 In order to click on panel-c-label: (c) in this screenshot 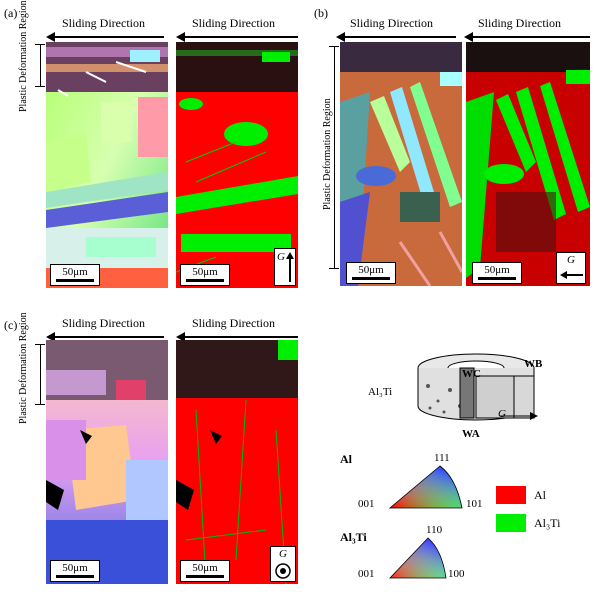, I will do `click(11, 325)`.